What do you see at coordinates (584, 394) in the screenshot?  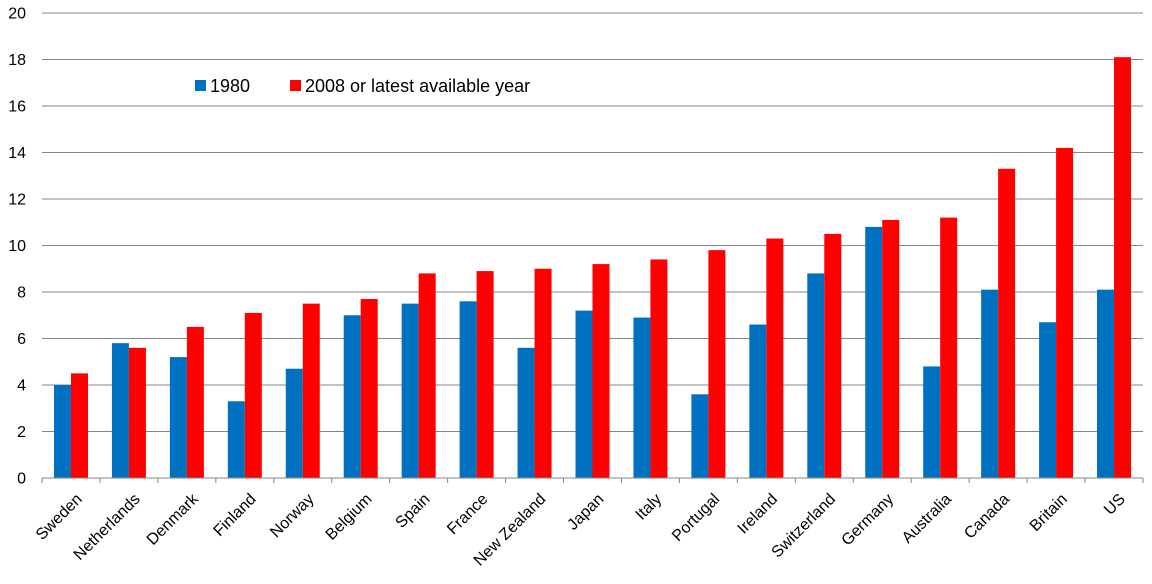 I see `bar-1980-japan` at bounding box center [584, 394].